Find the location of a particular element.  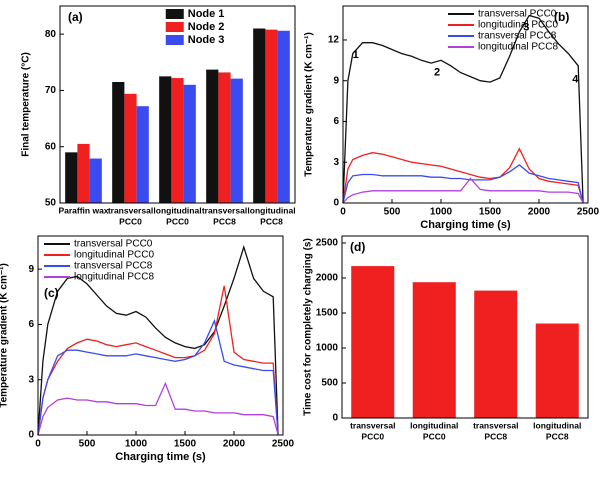

y-axis-label: Final temperature (°C) is located at coordinates (26, 104).